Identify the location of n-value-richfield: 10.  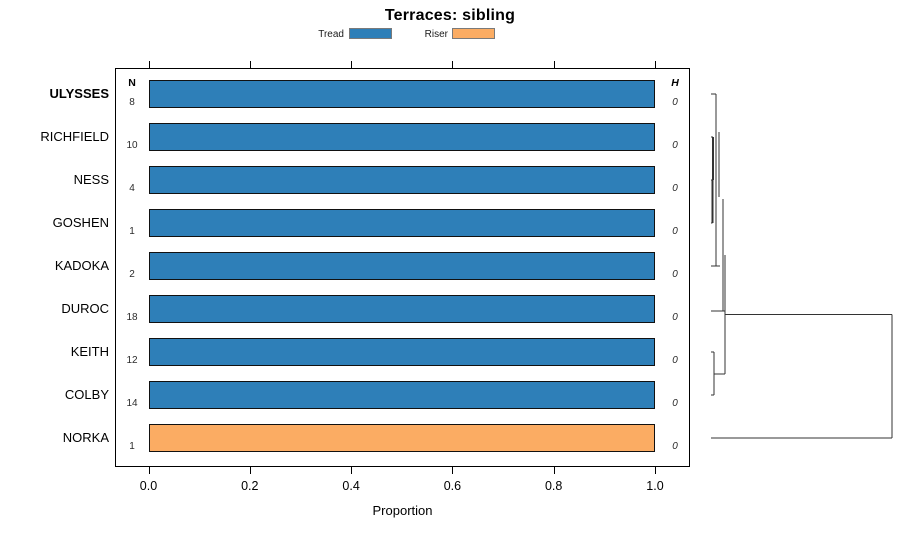
(132, 145).